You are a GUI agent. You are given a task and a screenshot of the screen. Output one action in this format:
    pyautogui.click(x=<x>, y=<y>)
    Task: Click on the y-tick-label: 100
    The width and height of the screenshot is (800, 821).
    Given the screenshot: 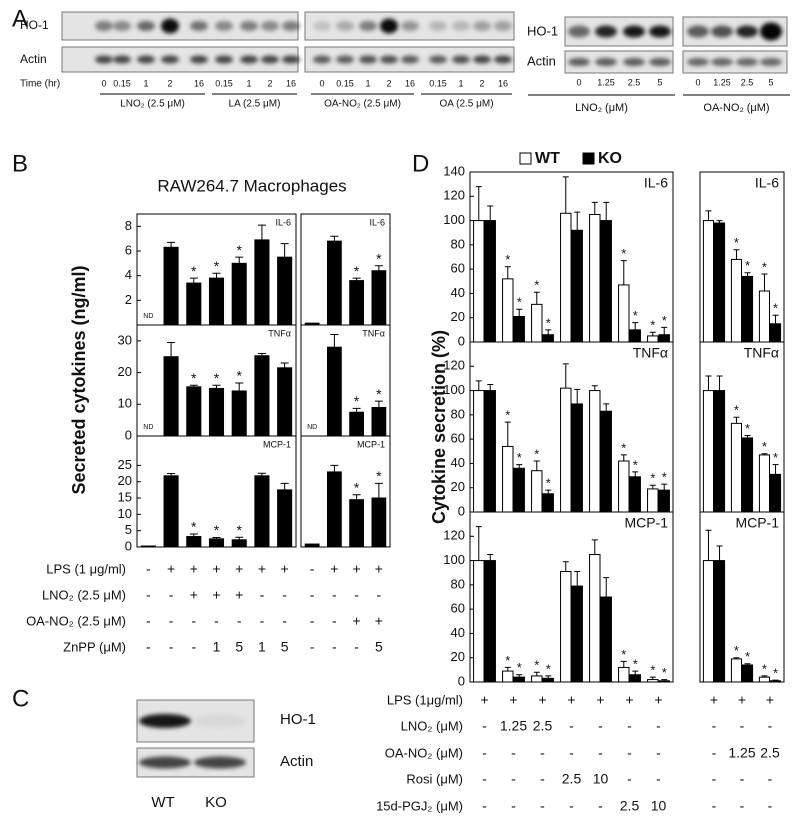 What is the action you would take?
    pyautogui.click(x=454, y=559)
    